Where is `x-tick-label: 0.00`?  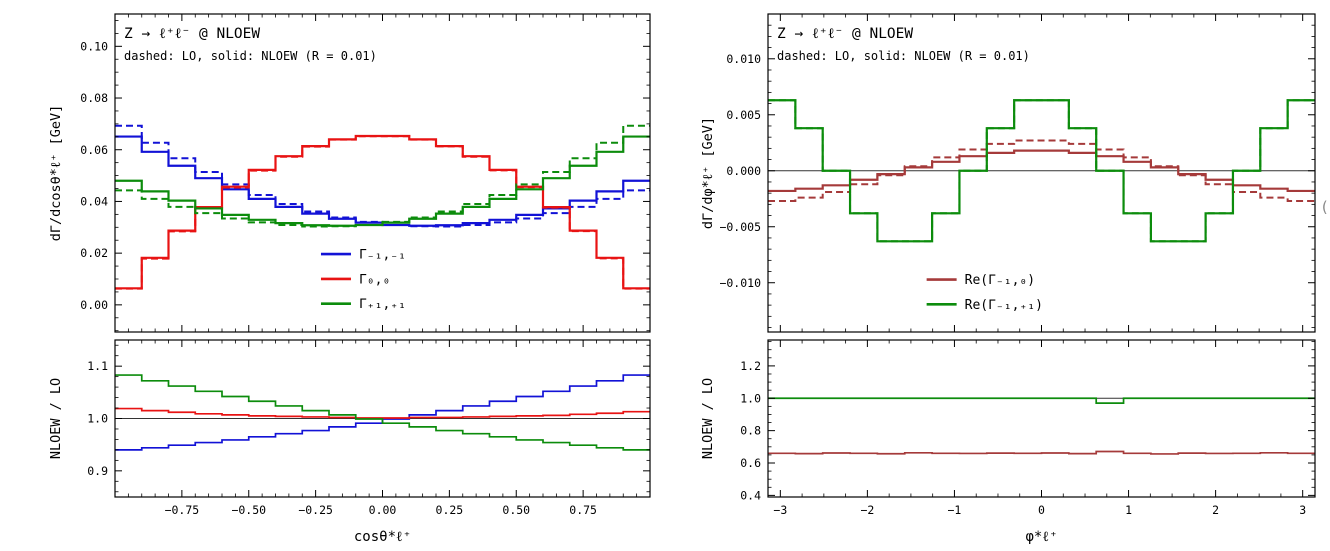
x-tick-label: 0.00 is located at coordinates (383, 510).